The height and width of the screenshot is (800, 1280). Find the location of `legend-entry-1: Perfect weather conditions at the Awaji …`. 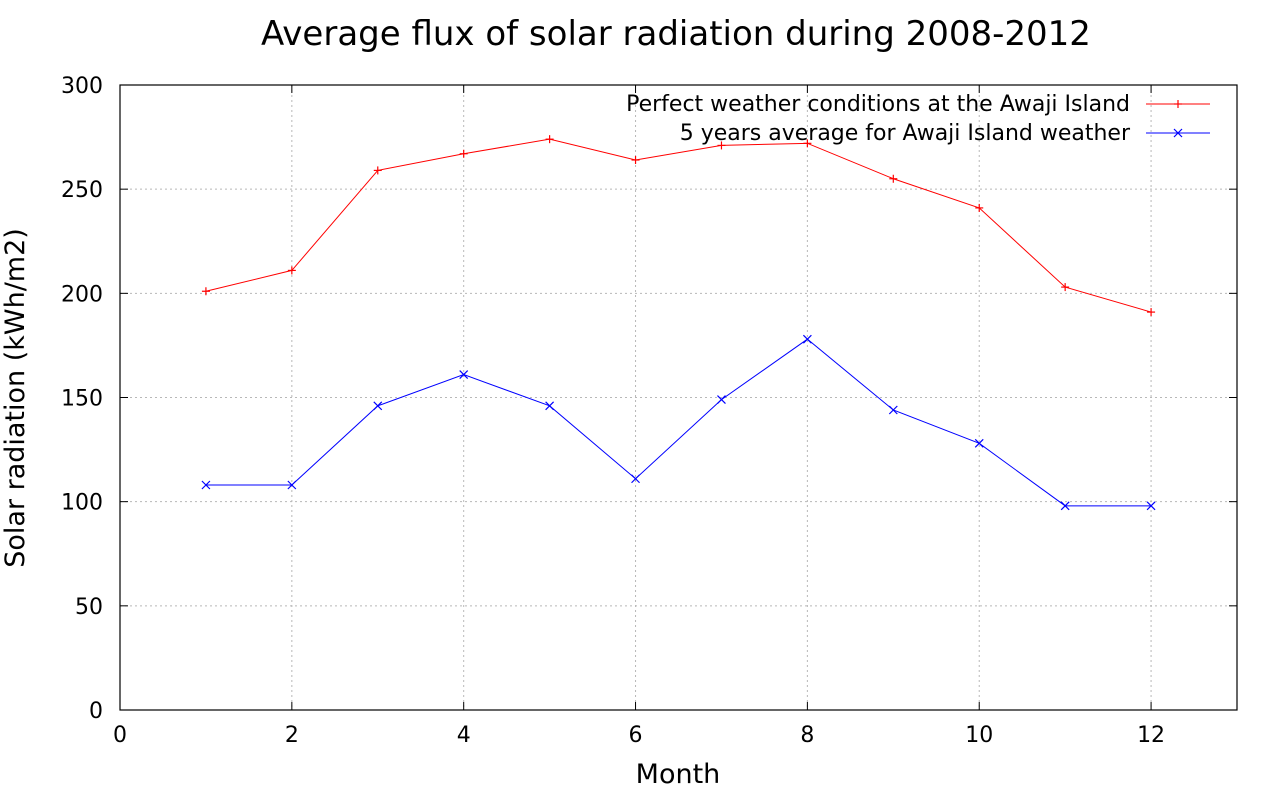

legend-entry-1: Perfect weather conditions at the Awaji … is located at coordinates (918, 104).